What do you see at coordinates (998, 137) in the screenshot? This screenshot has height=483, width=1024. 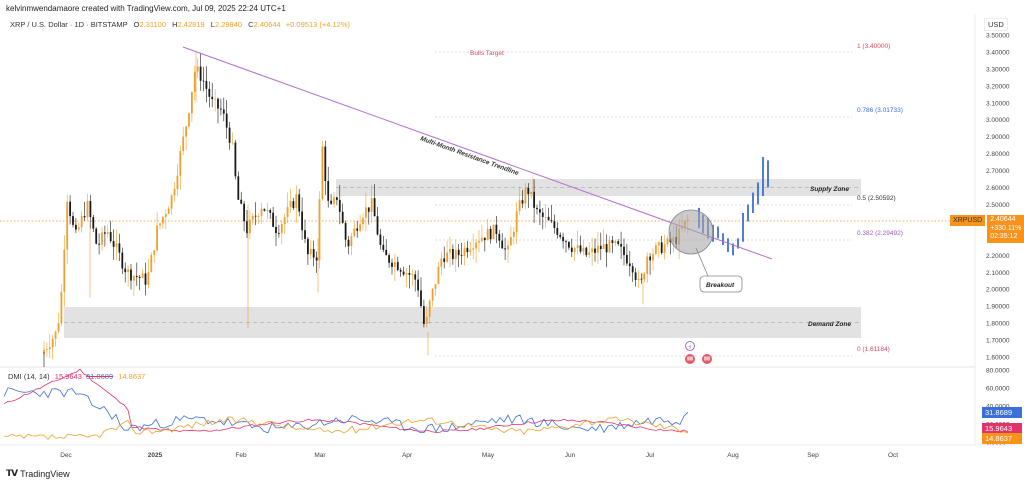 I see `price-tick: 2.90000` at bounding box center [998, 137].